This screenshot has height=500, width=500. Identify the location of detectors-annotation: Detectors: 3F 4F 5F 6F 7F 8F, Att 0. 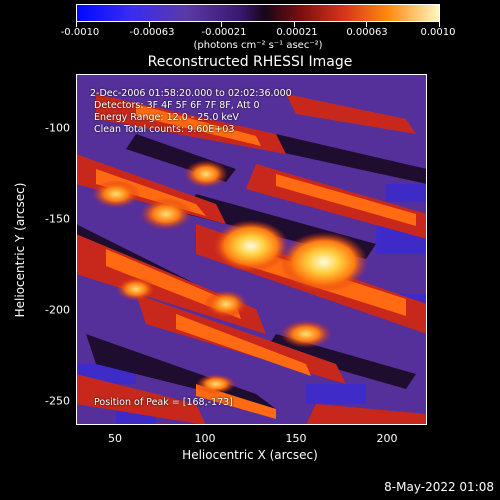
(177, 105).